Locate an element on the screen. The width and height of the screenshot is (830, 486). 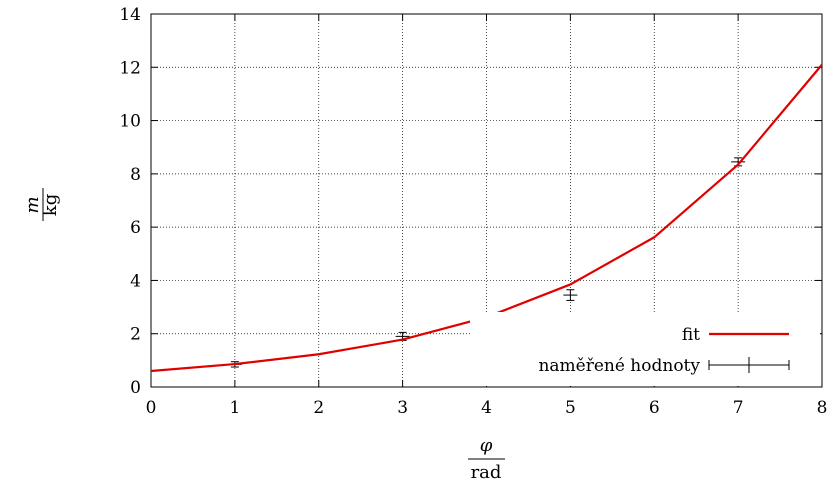
x-tick-label: 2 is located at coordinates (318, 408).